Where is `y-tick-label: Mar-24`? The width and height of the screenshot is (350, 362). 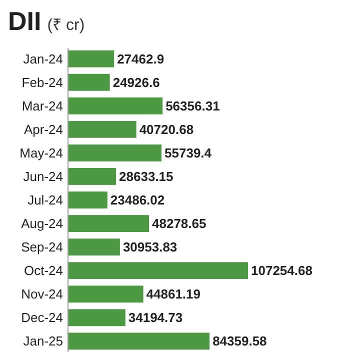
y-tick-label: Mar-24 is located at coordinates (42, 106).